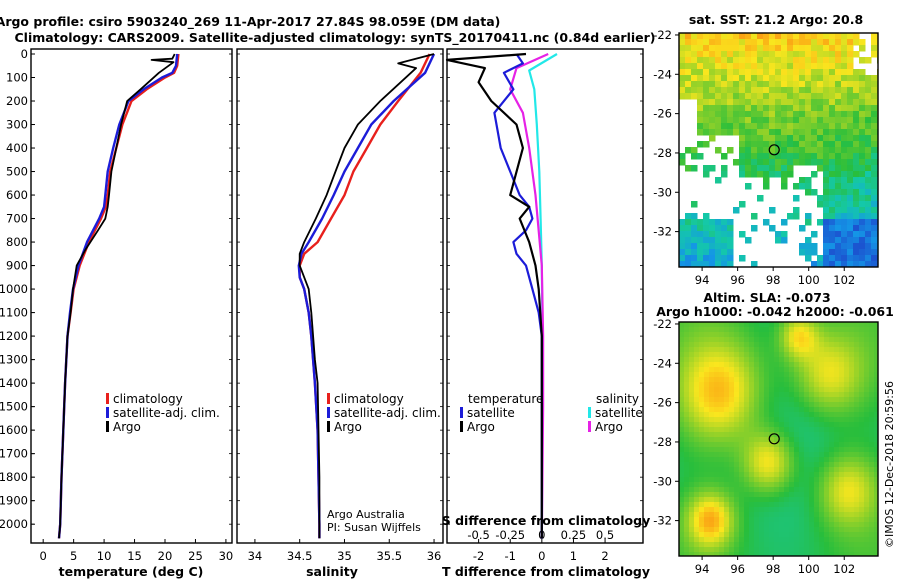 This screenshot has height=580, width=900. I want to click on map-x-tick-label: 98, so click(773, 280).